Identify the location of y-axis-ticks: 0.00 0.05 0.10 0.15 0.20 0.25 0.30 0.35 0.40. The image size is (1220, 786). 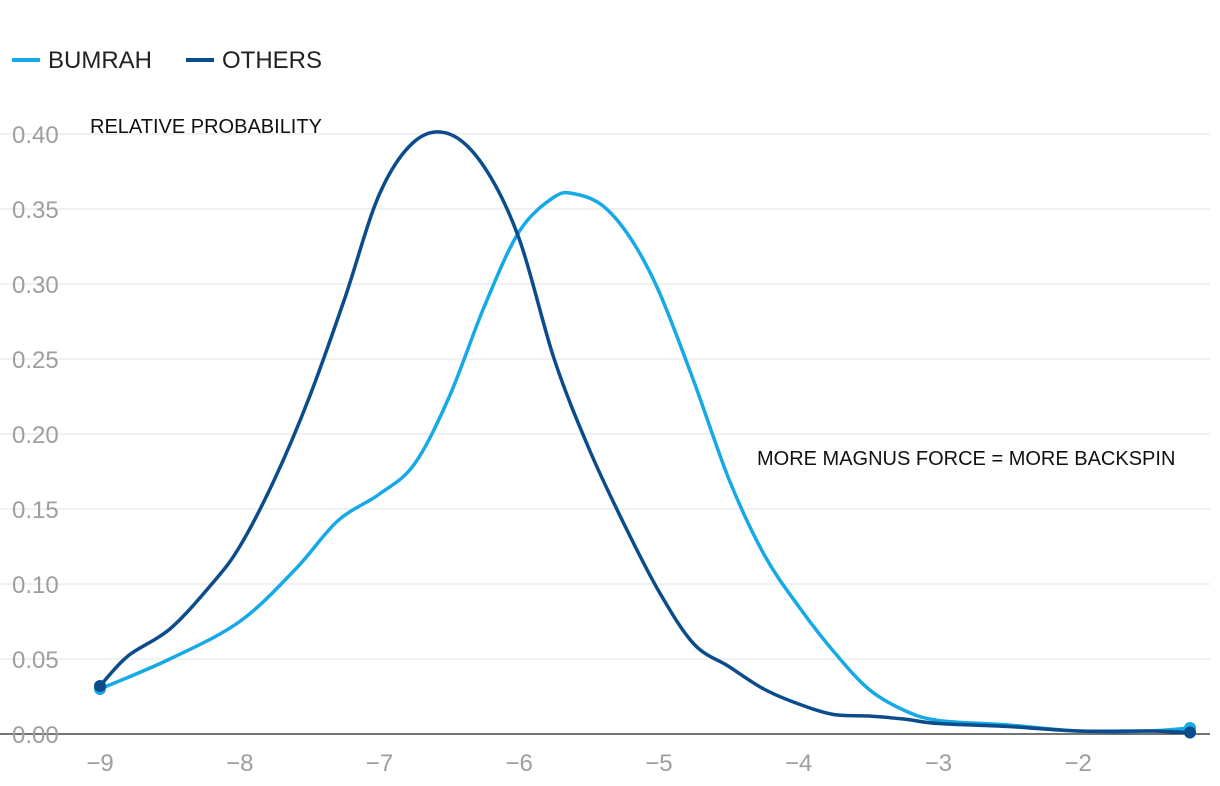
(35, 435).